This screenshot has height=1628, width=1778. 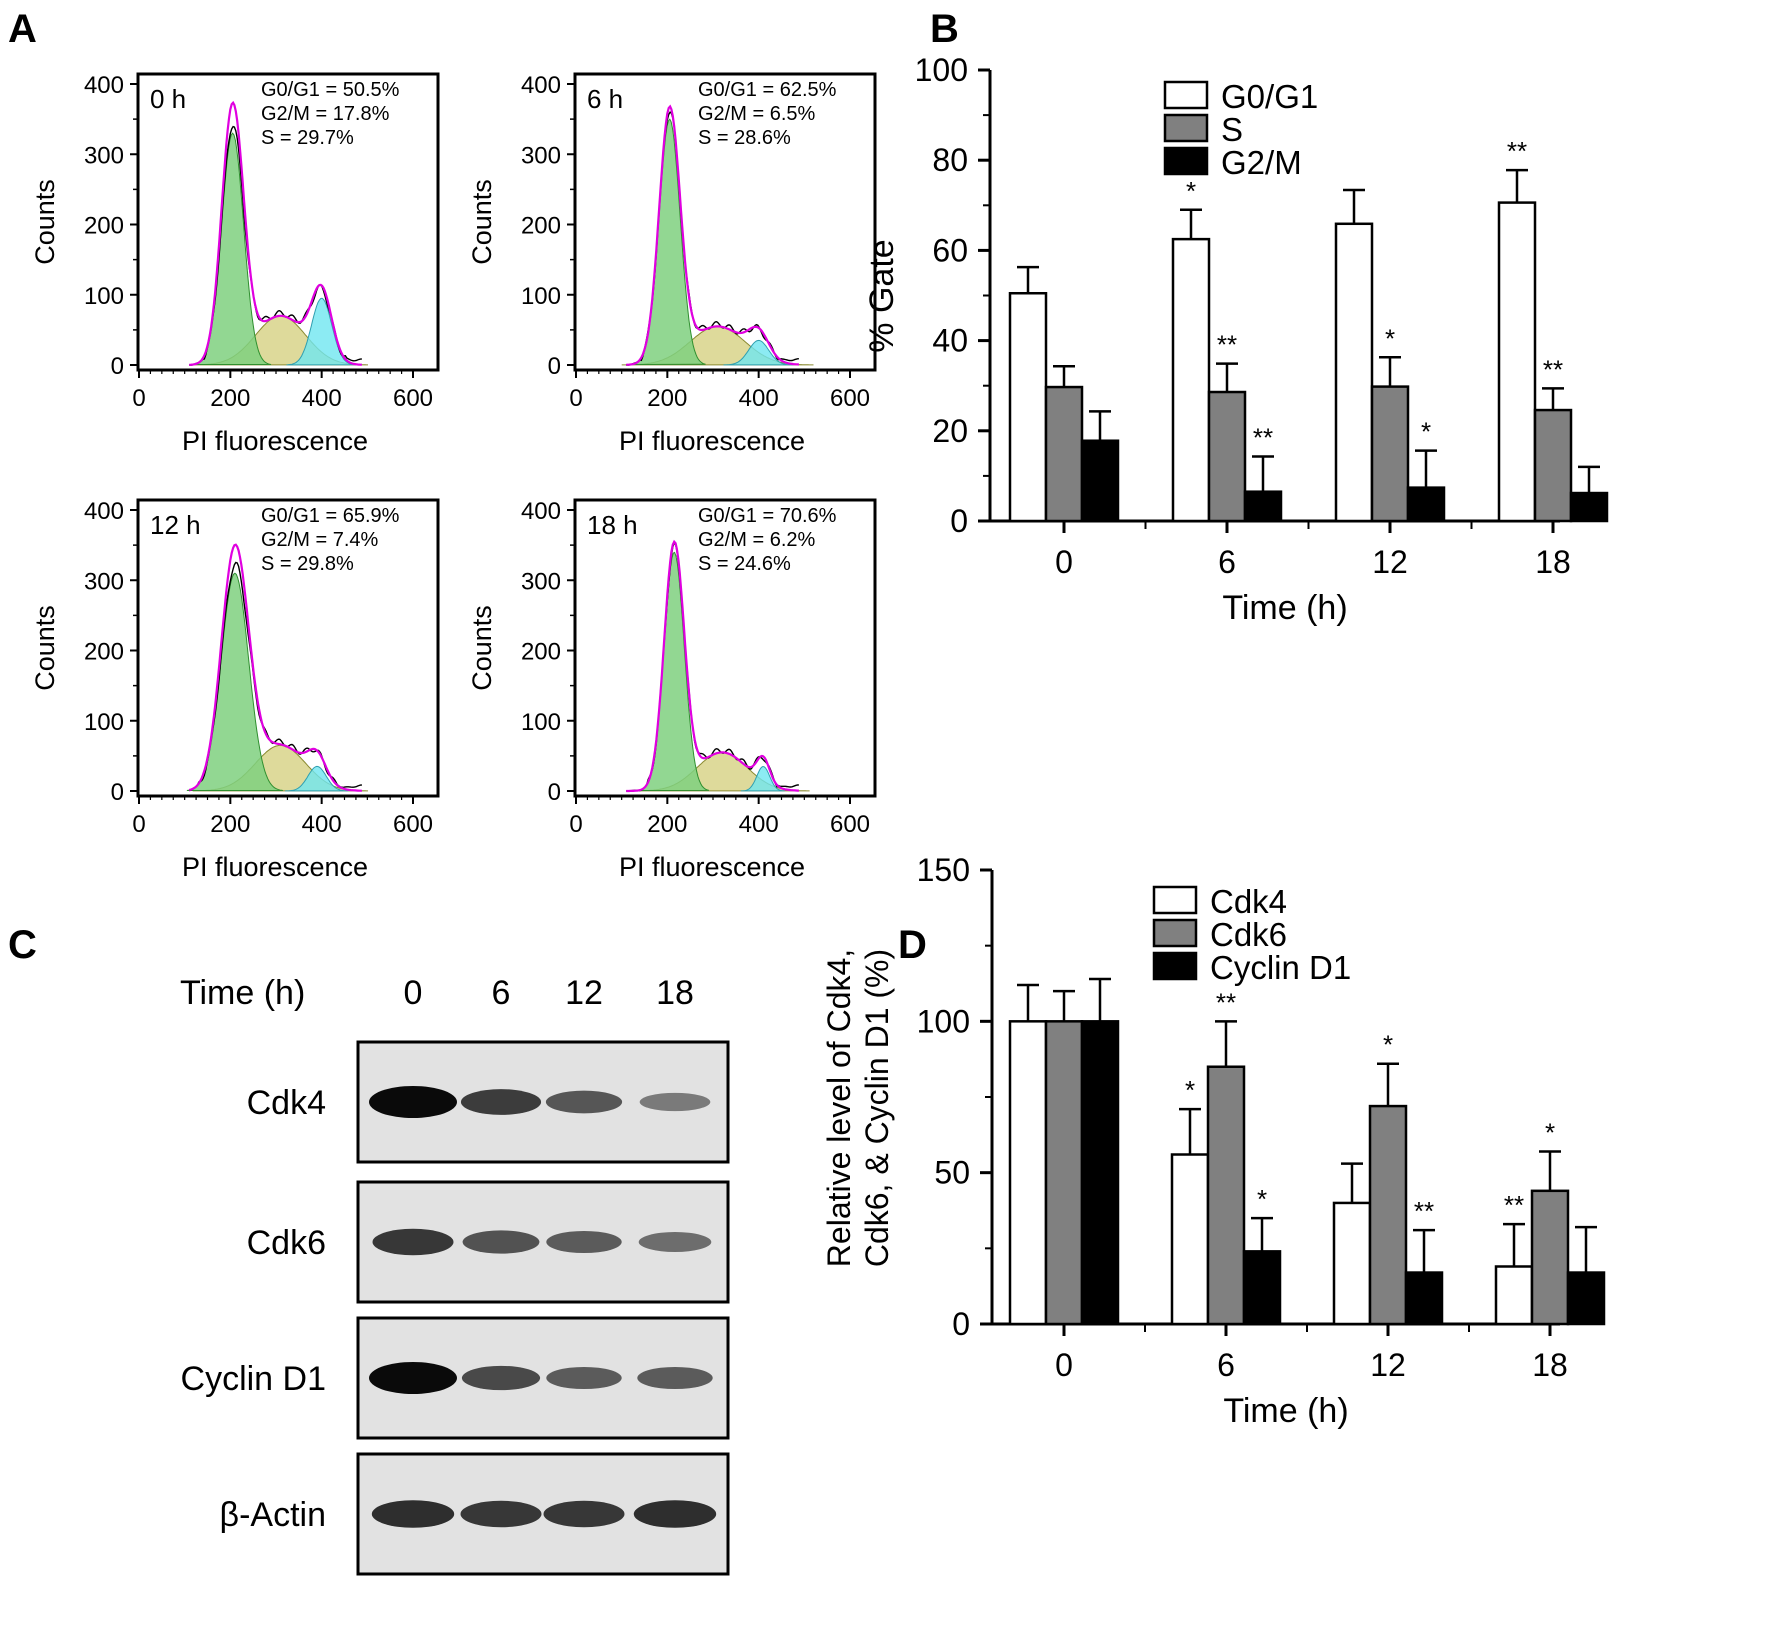 What do you see at coordinates (1553, 562) in the screenshot?
I see `x-tick-label: 18` at bounding box center [1553, 562].